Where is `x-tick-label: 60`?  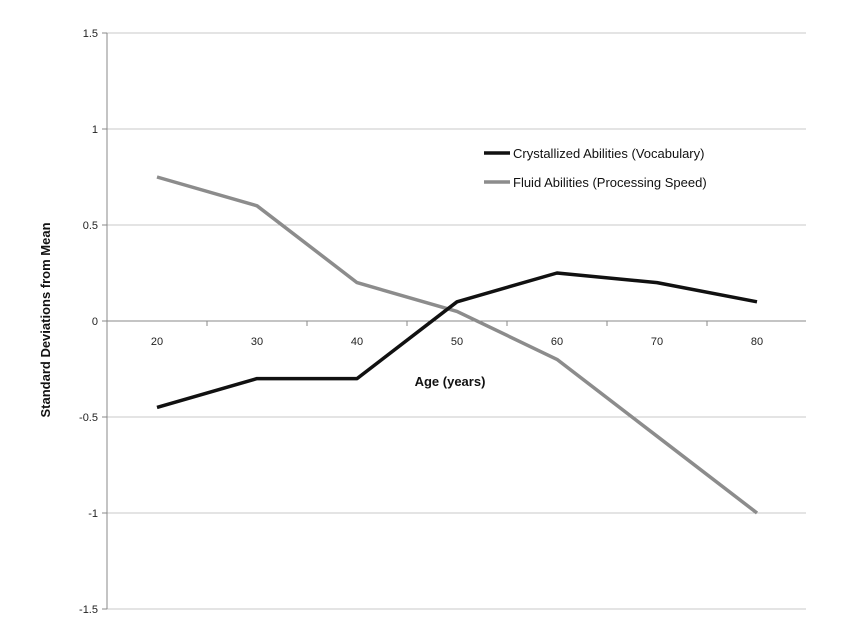
x-tick-label: 60 is located at coordinates (557, 342).